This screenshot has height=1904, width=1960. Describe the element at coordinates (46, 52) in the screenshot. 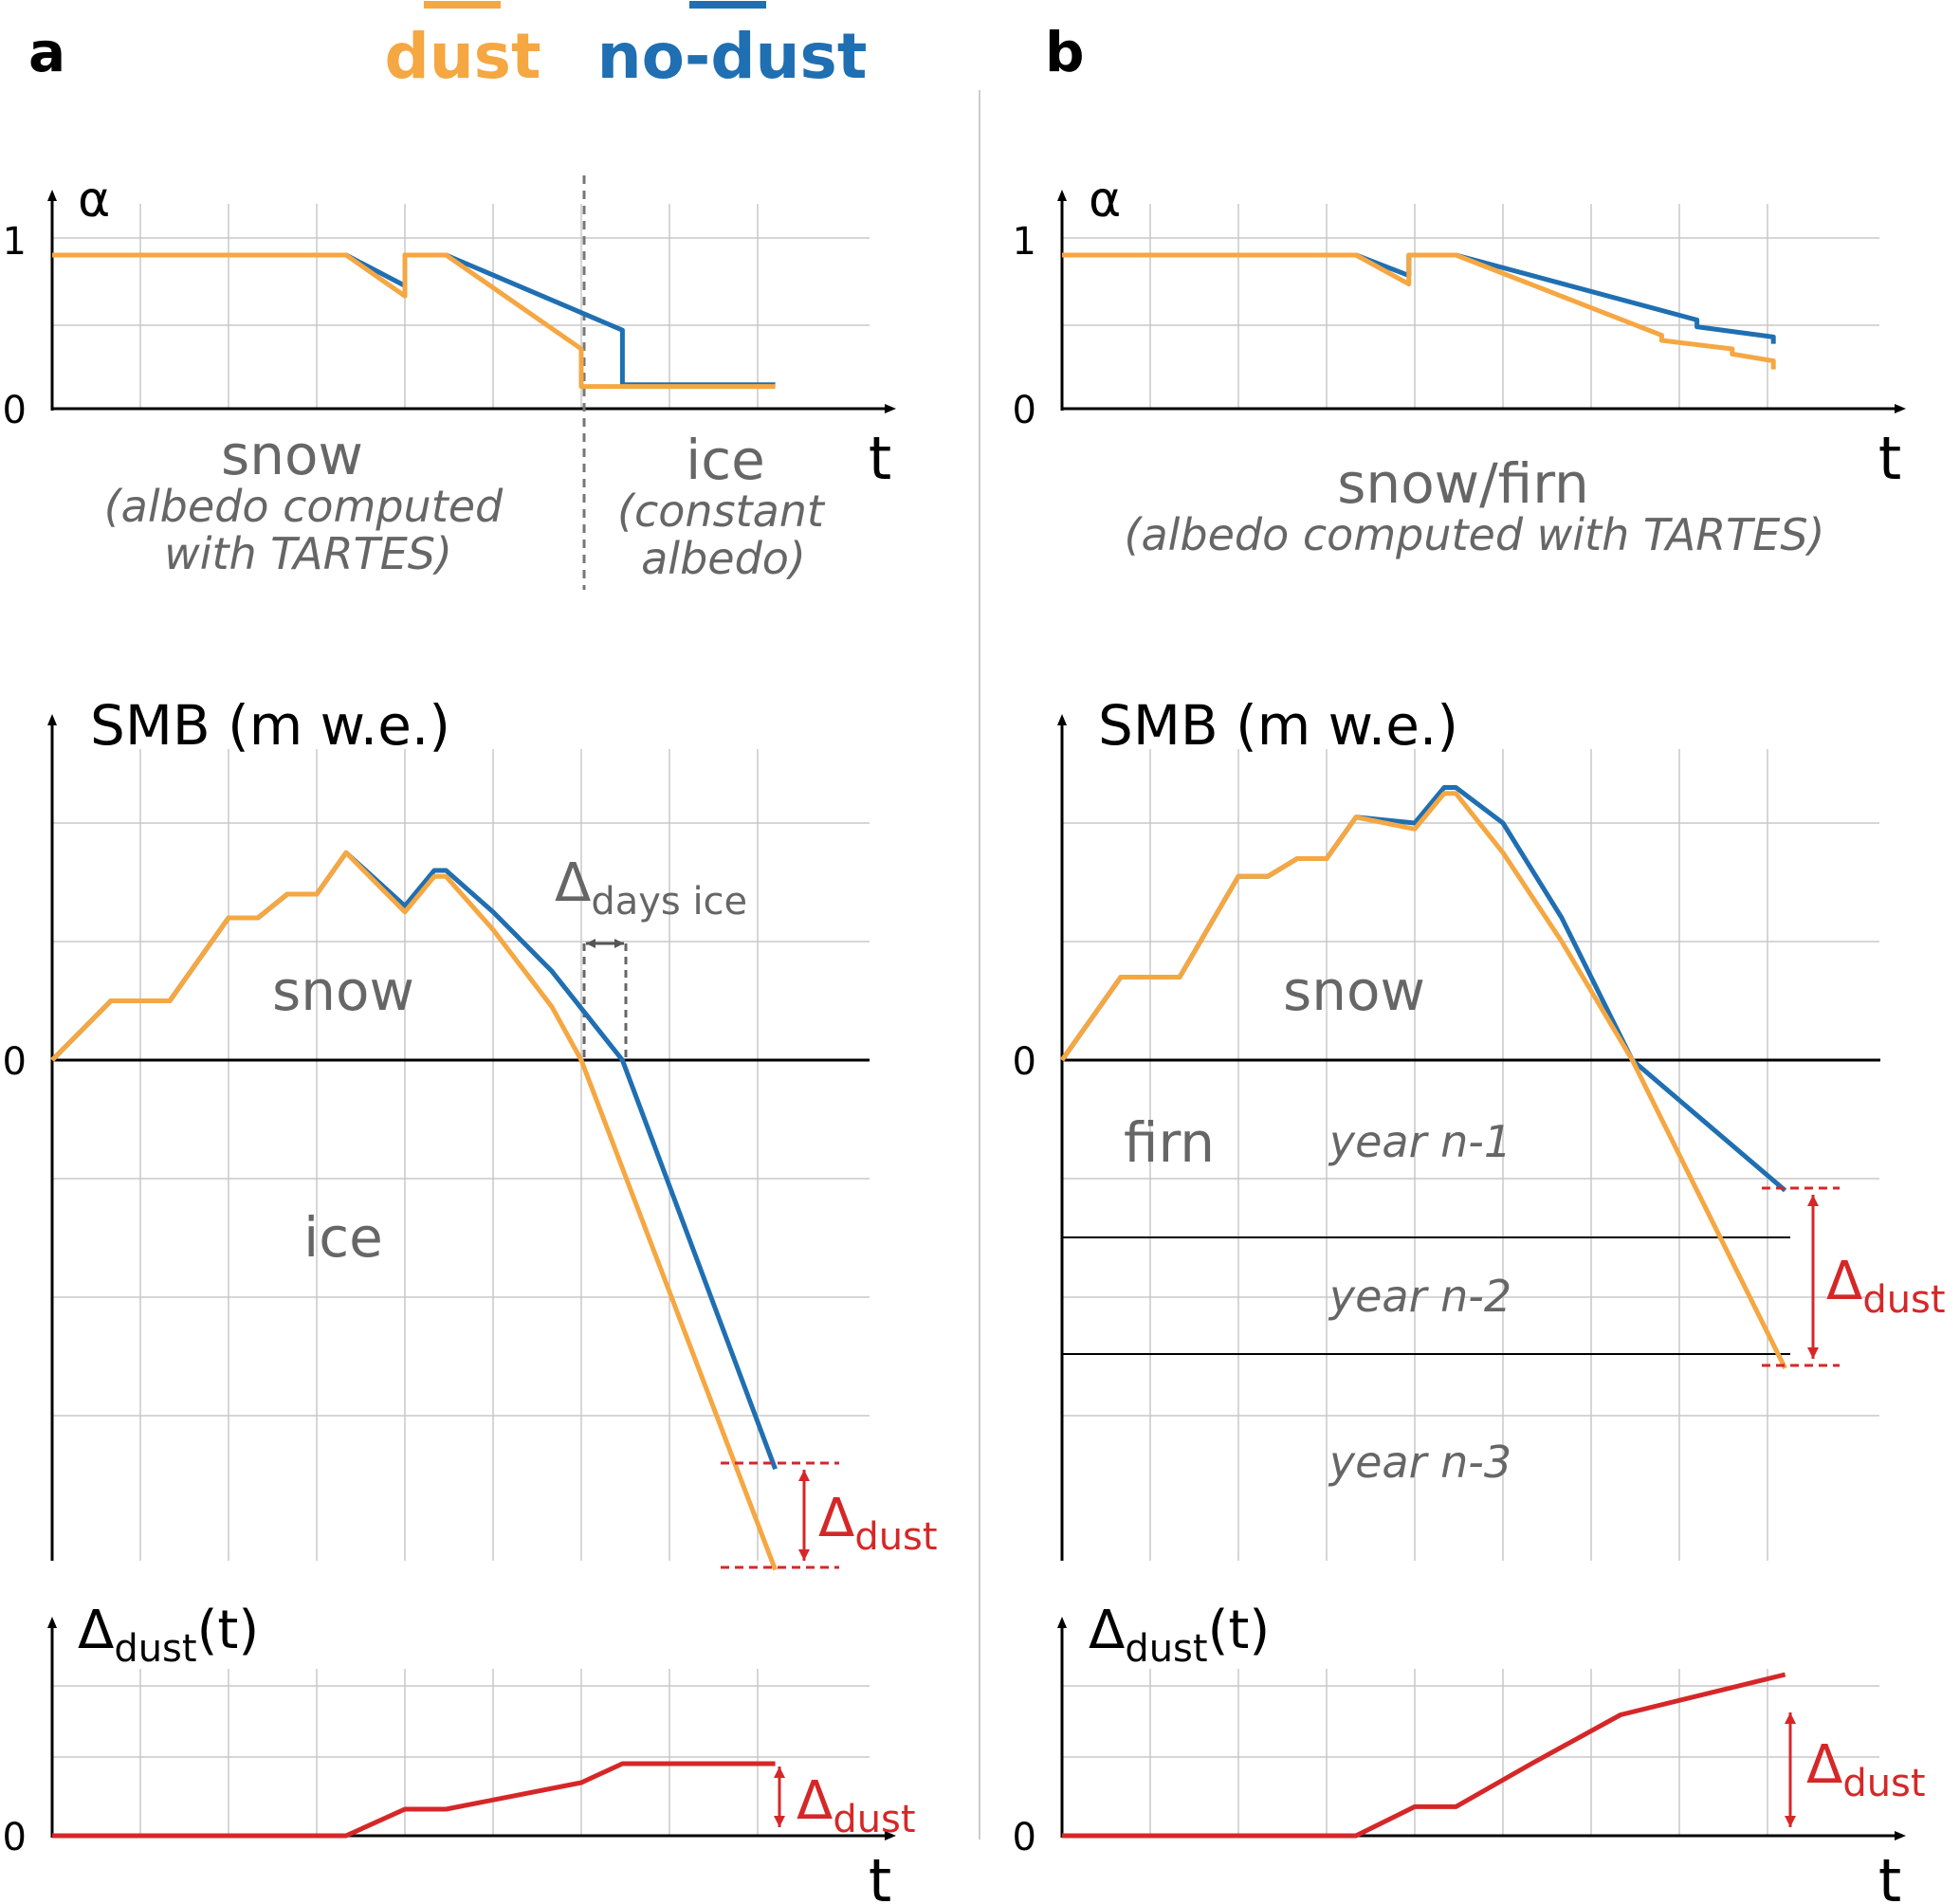

I see `panel-label-a: a` at that location.